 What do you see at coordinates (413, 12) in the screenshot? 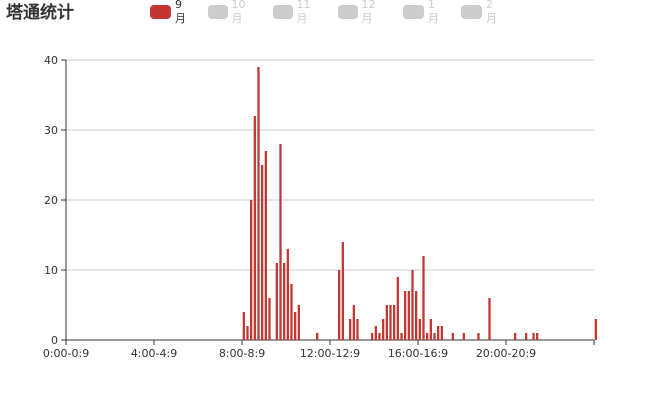
I see `legend-swatch-jan` at bounding box center [413, 12].